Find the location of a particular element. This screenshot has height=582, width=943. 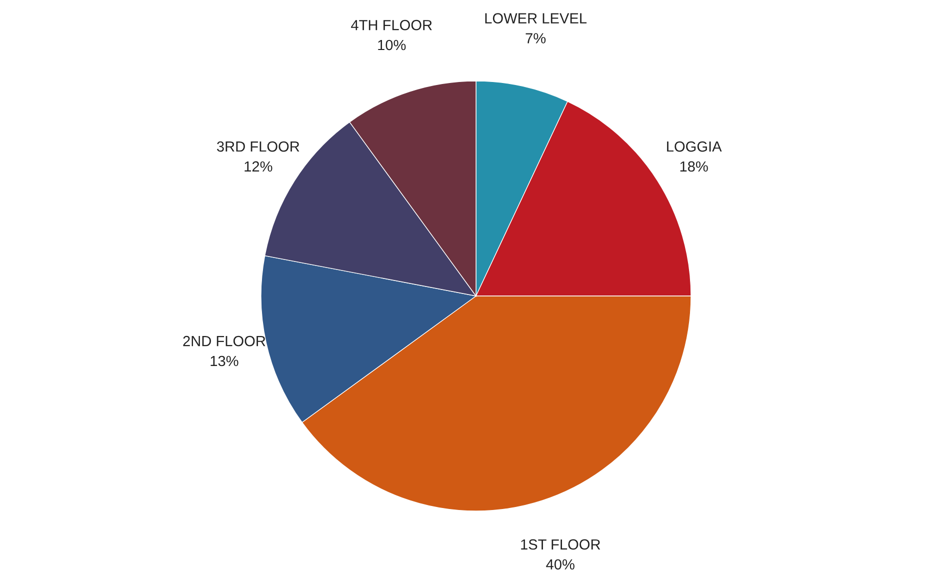

data-label: 12% is located at coordinates (258, 166).